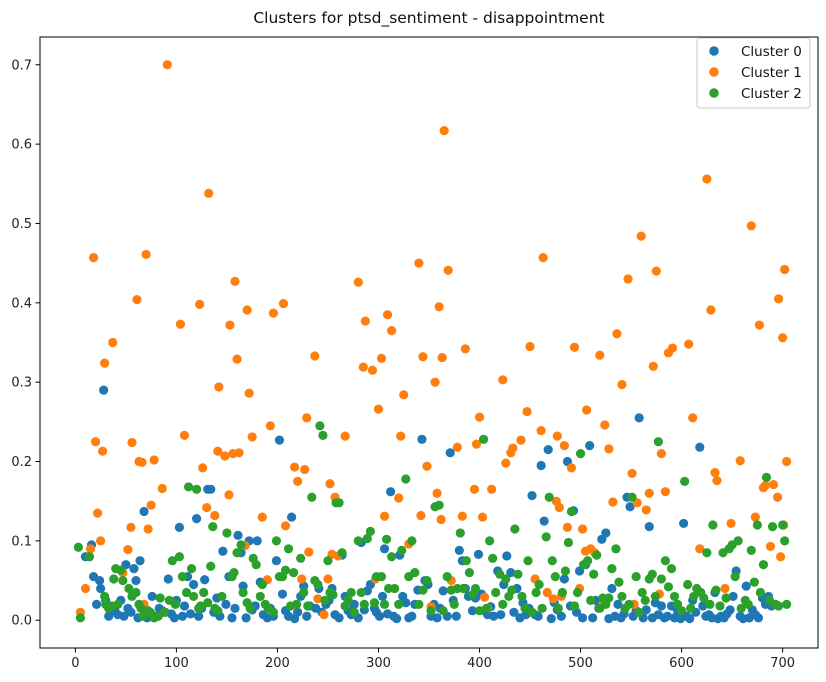  Describe the element at coordinates (580, 663) in the screenshot. I see `x-tick-label: 500` at that location.